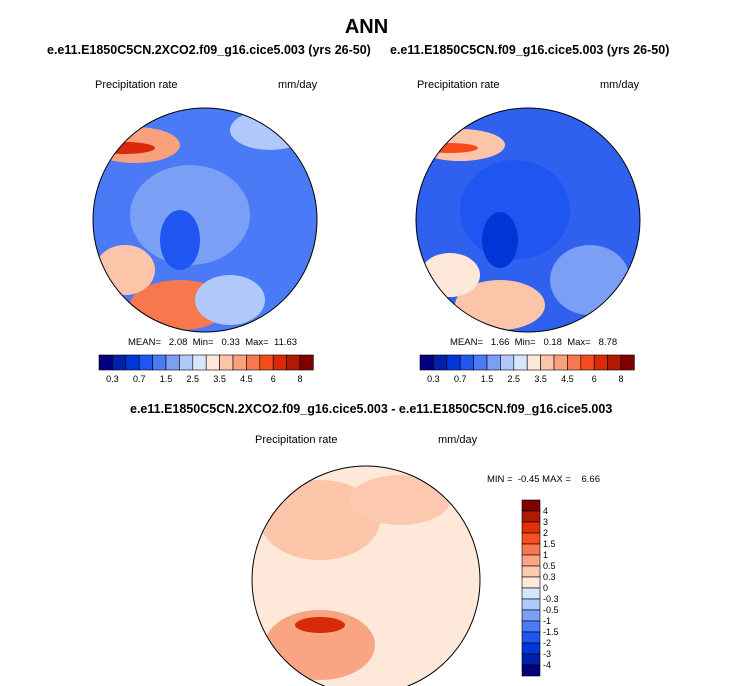  I want to click on map-panel2, so click(528, 220).